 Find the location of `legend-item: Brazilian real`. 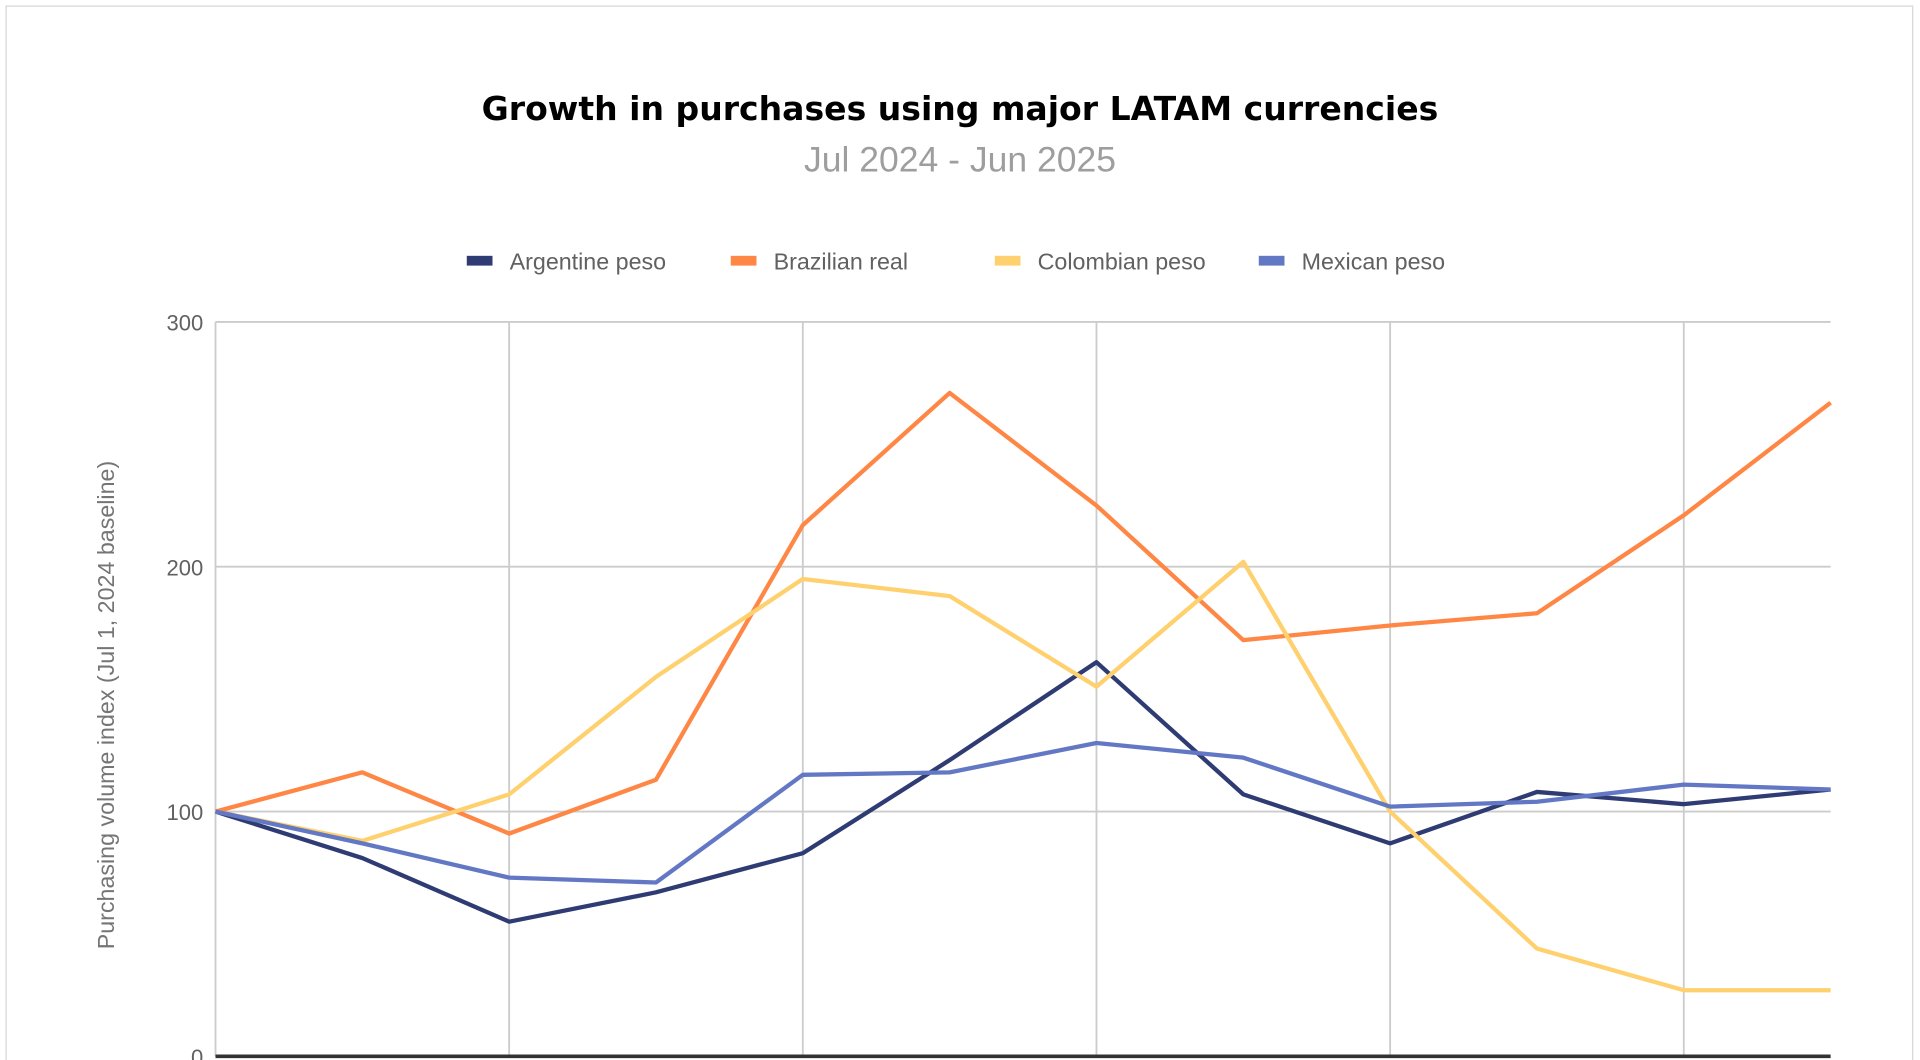

legend-item: Brazilian real is located at coordinates (819, 261).